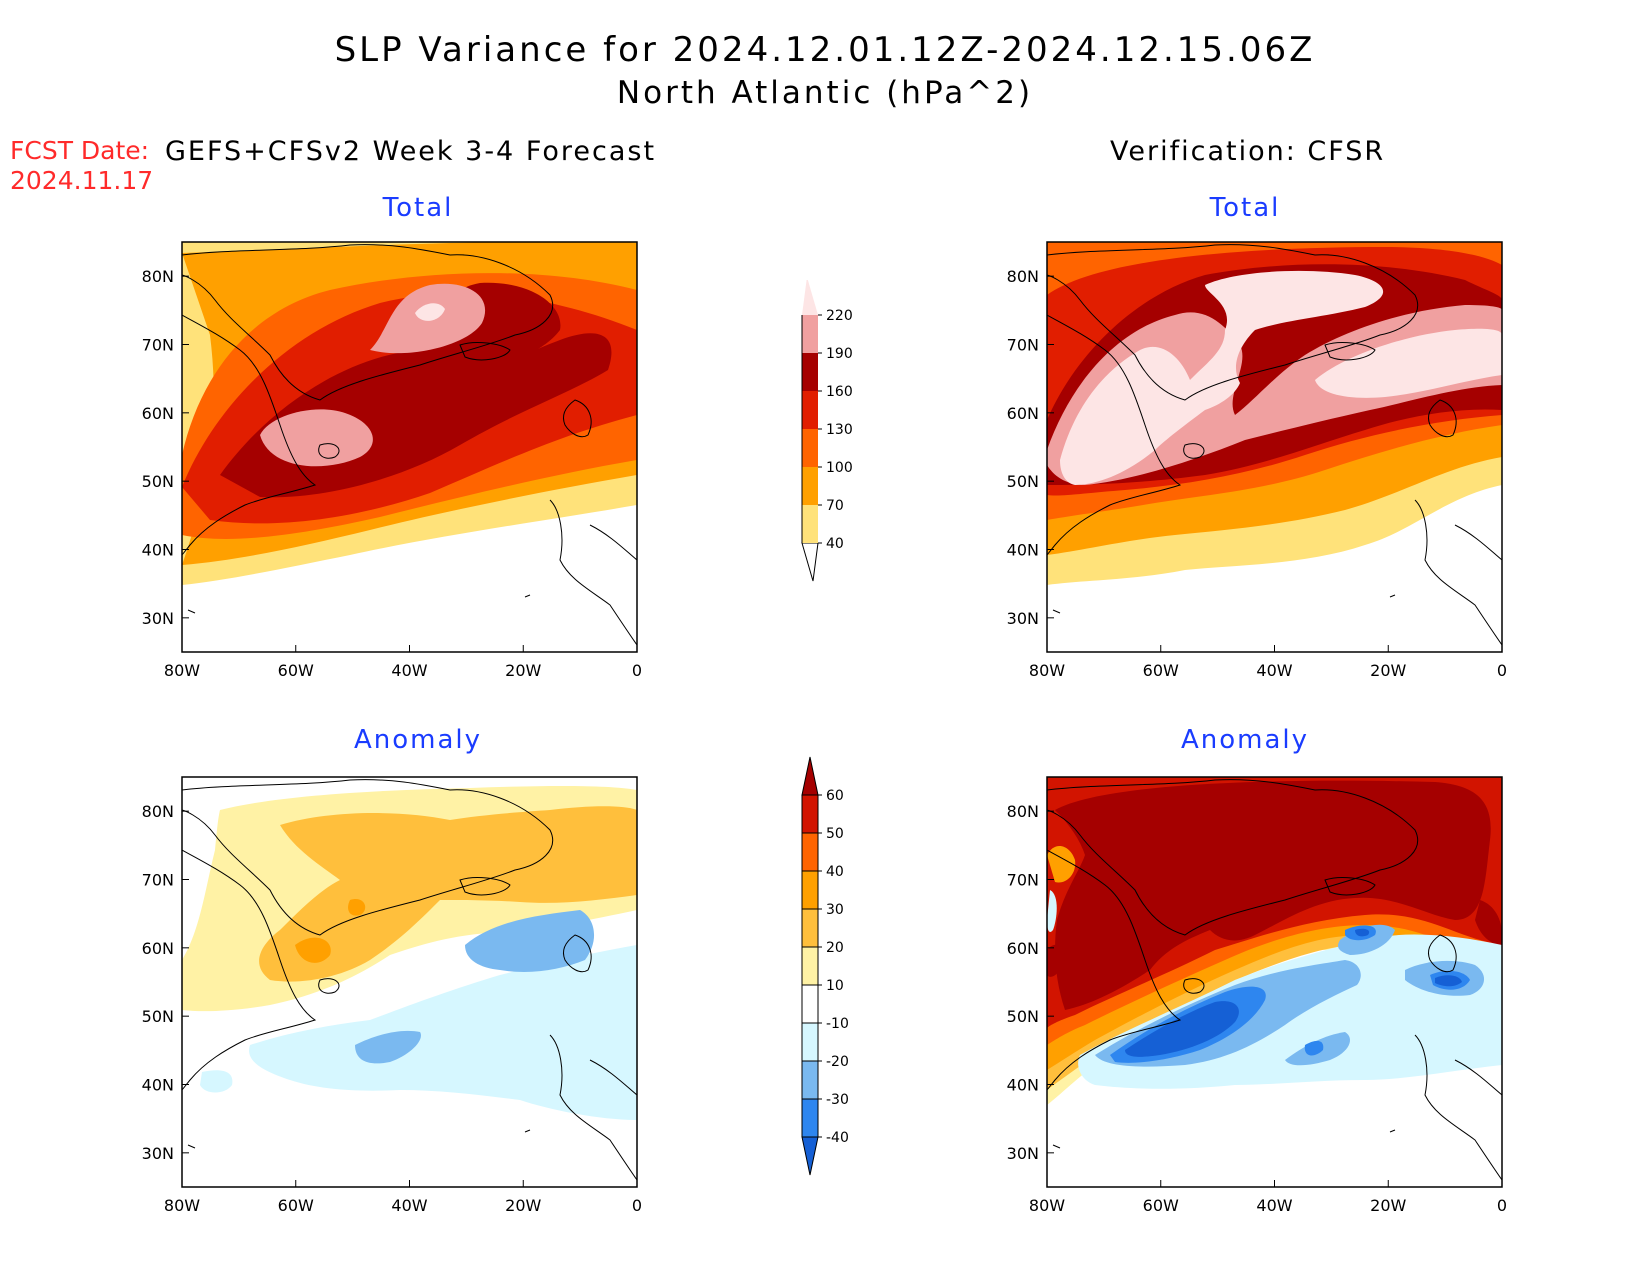 Image resolution: width=1650 pixels, height=1275 pixels. What do you see at coordinates (1257, 460) in the screenshot?
I see `verification-total-map: 80W 60W 40W 20W 0 80N 70N 60N 50N 40N 30N` at bounding box center [1257, 460].